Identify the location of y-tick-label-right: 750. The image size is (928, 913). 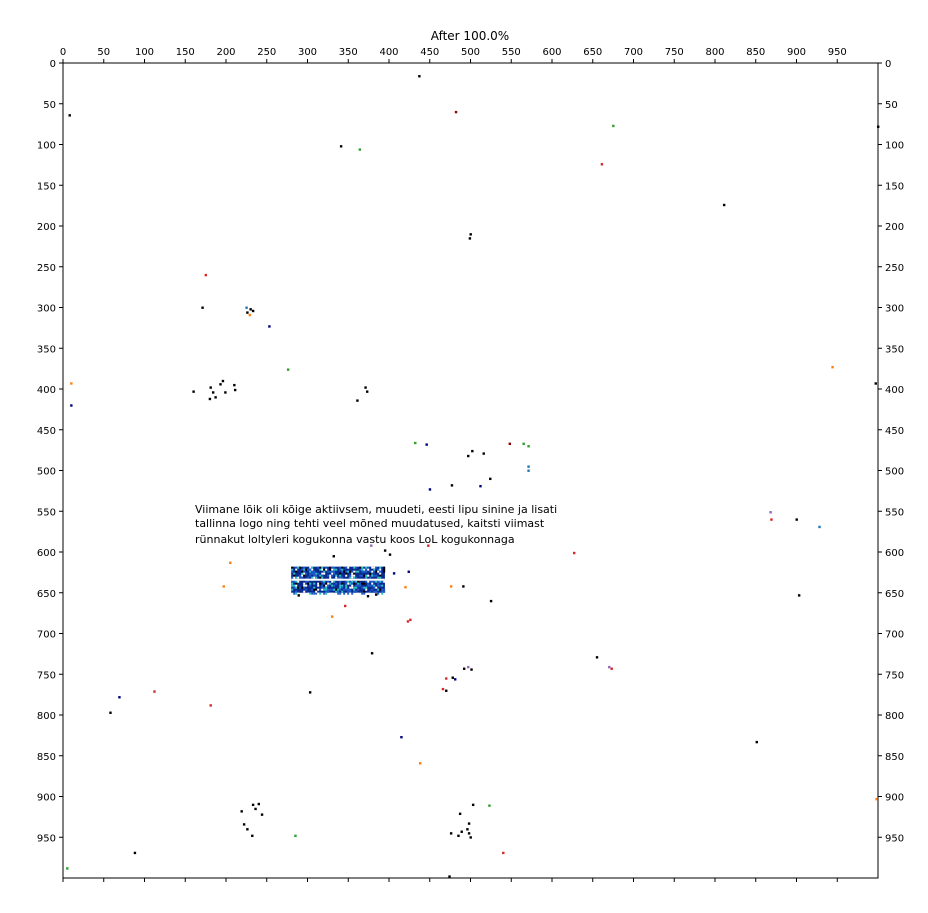
(894, 675).